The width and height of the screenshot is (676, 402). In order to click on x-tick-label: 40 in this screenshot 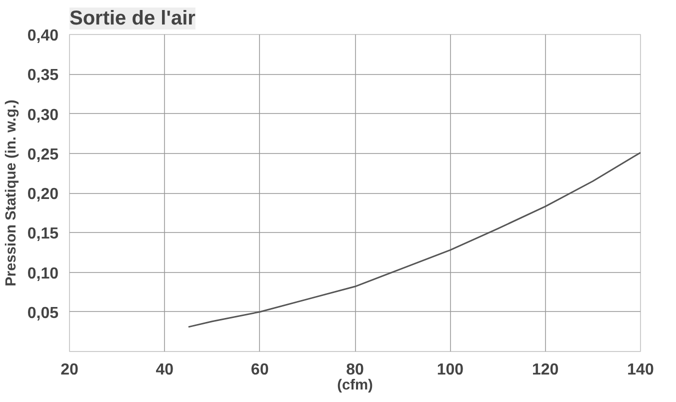, I will do `click(165, 370)`.